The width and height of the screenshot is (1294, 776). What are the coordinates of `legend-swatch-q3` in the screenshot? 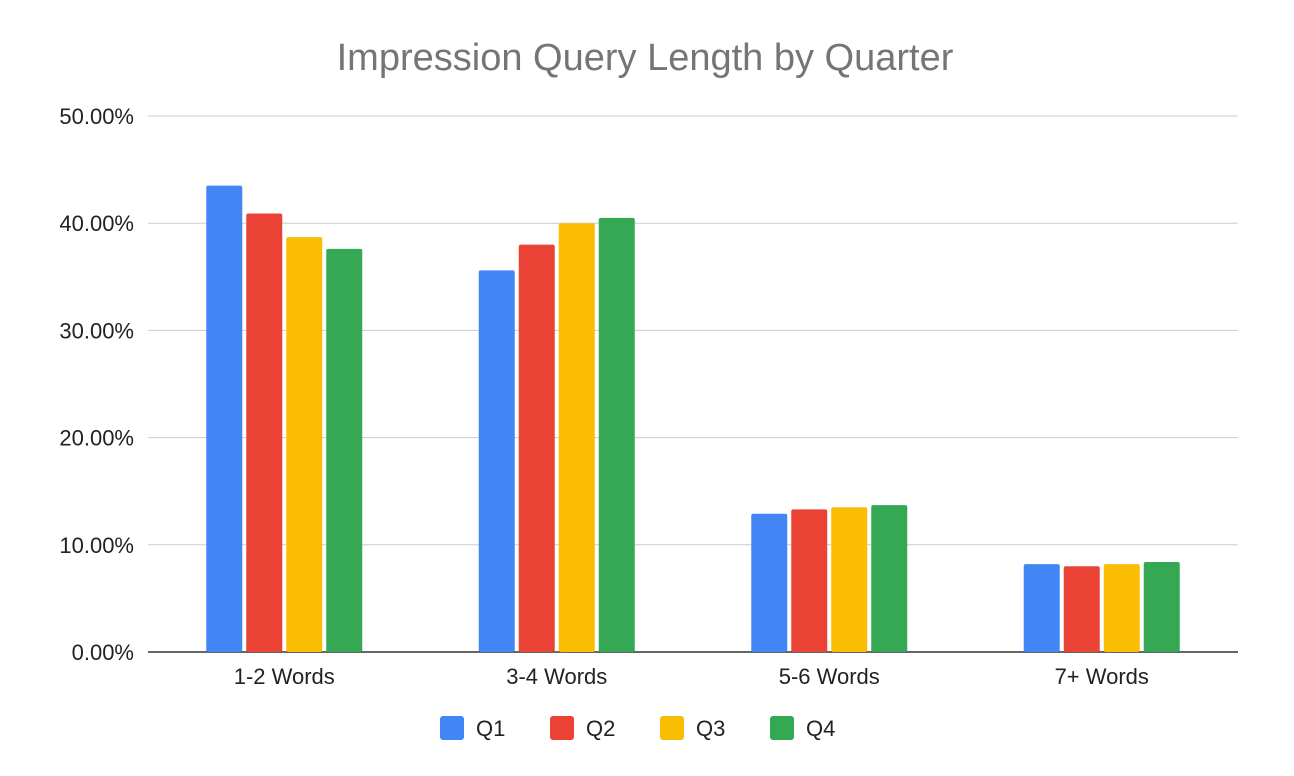 It's located at (672, 728).